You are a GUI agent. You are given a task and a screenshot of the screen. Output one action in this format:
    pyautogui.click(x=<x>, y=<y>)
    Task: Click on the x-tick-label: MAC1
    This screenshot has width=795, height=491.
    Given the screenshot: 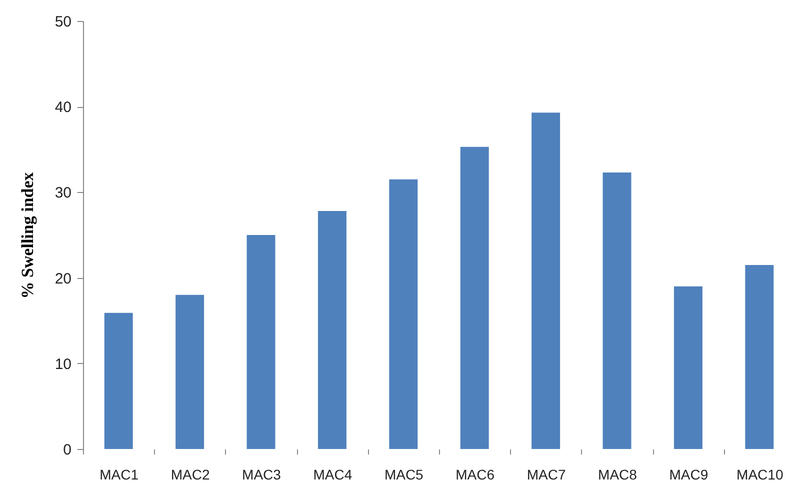 What is the action you would take?
    pyautogui.click(x=119, y=474)
    